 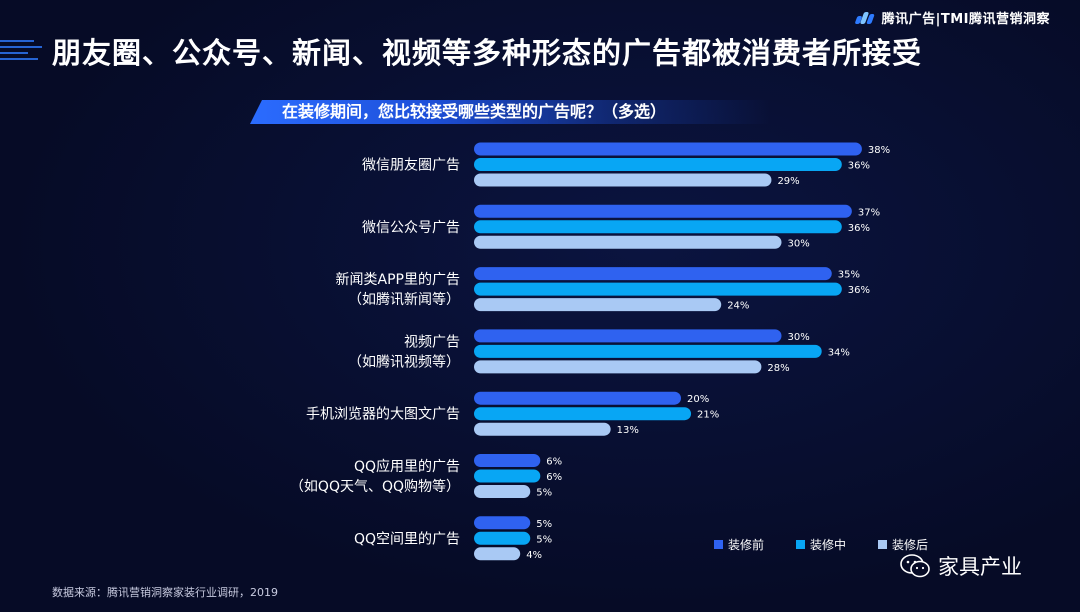 I want to click on legend-label: 装修中, so click(x=828, y=544).